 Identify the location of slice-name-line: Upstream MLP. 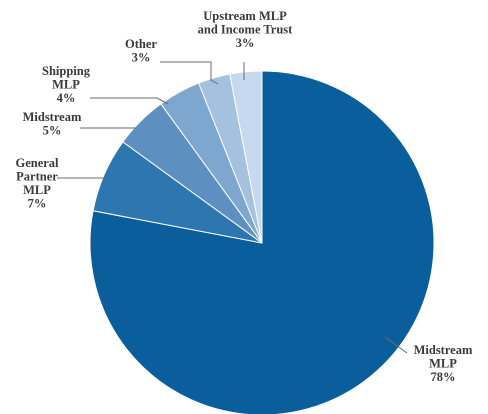
(245, 16).